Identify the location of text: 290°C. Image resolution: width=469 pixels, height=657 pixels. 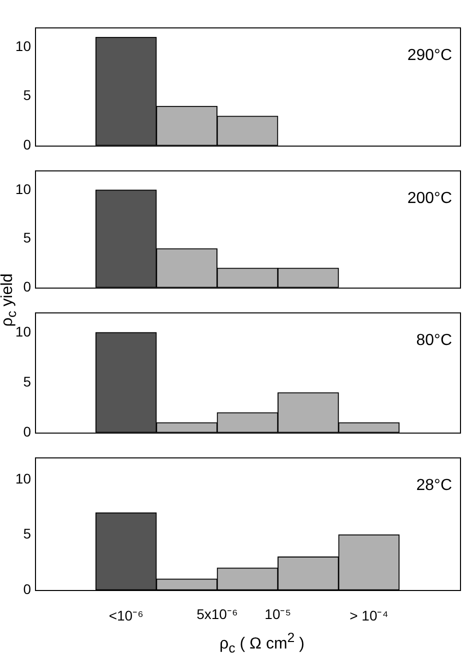
(429, 55).